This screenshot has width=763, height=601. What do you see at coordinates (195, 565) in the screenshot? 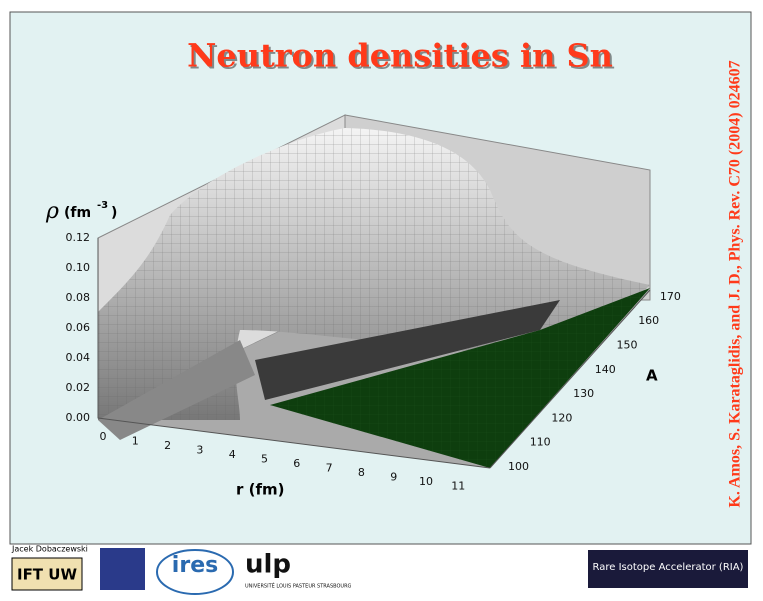
I see `logo2: ires` at bounding box center [195, 565].